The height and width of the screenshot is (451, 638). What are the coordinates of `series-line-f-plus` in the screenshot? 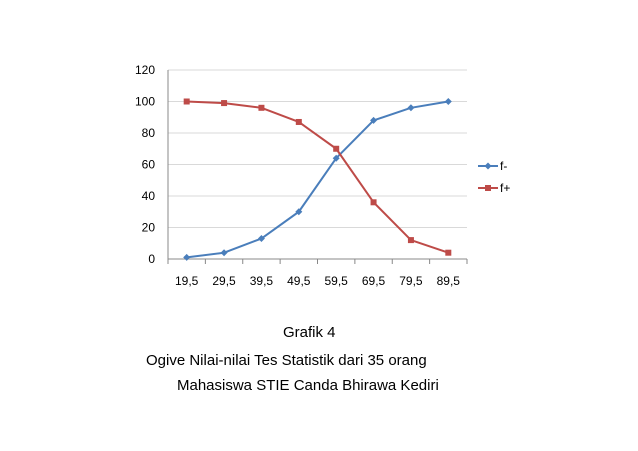 It's located at (317, 177).